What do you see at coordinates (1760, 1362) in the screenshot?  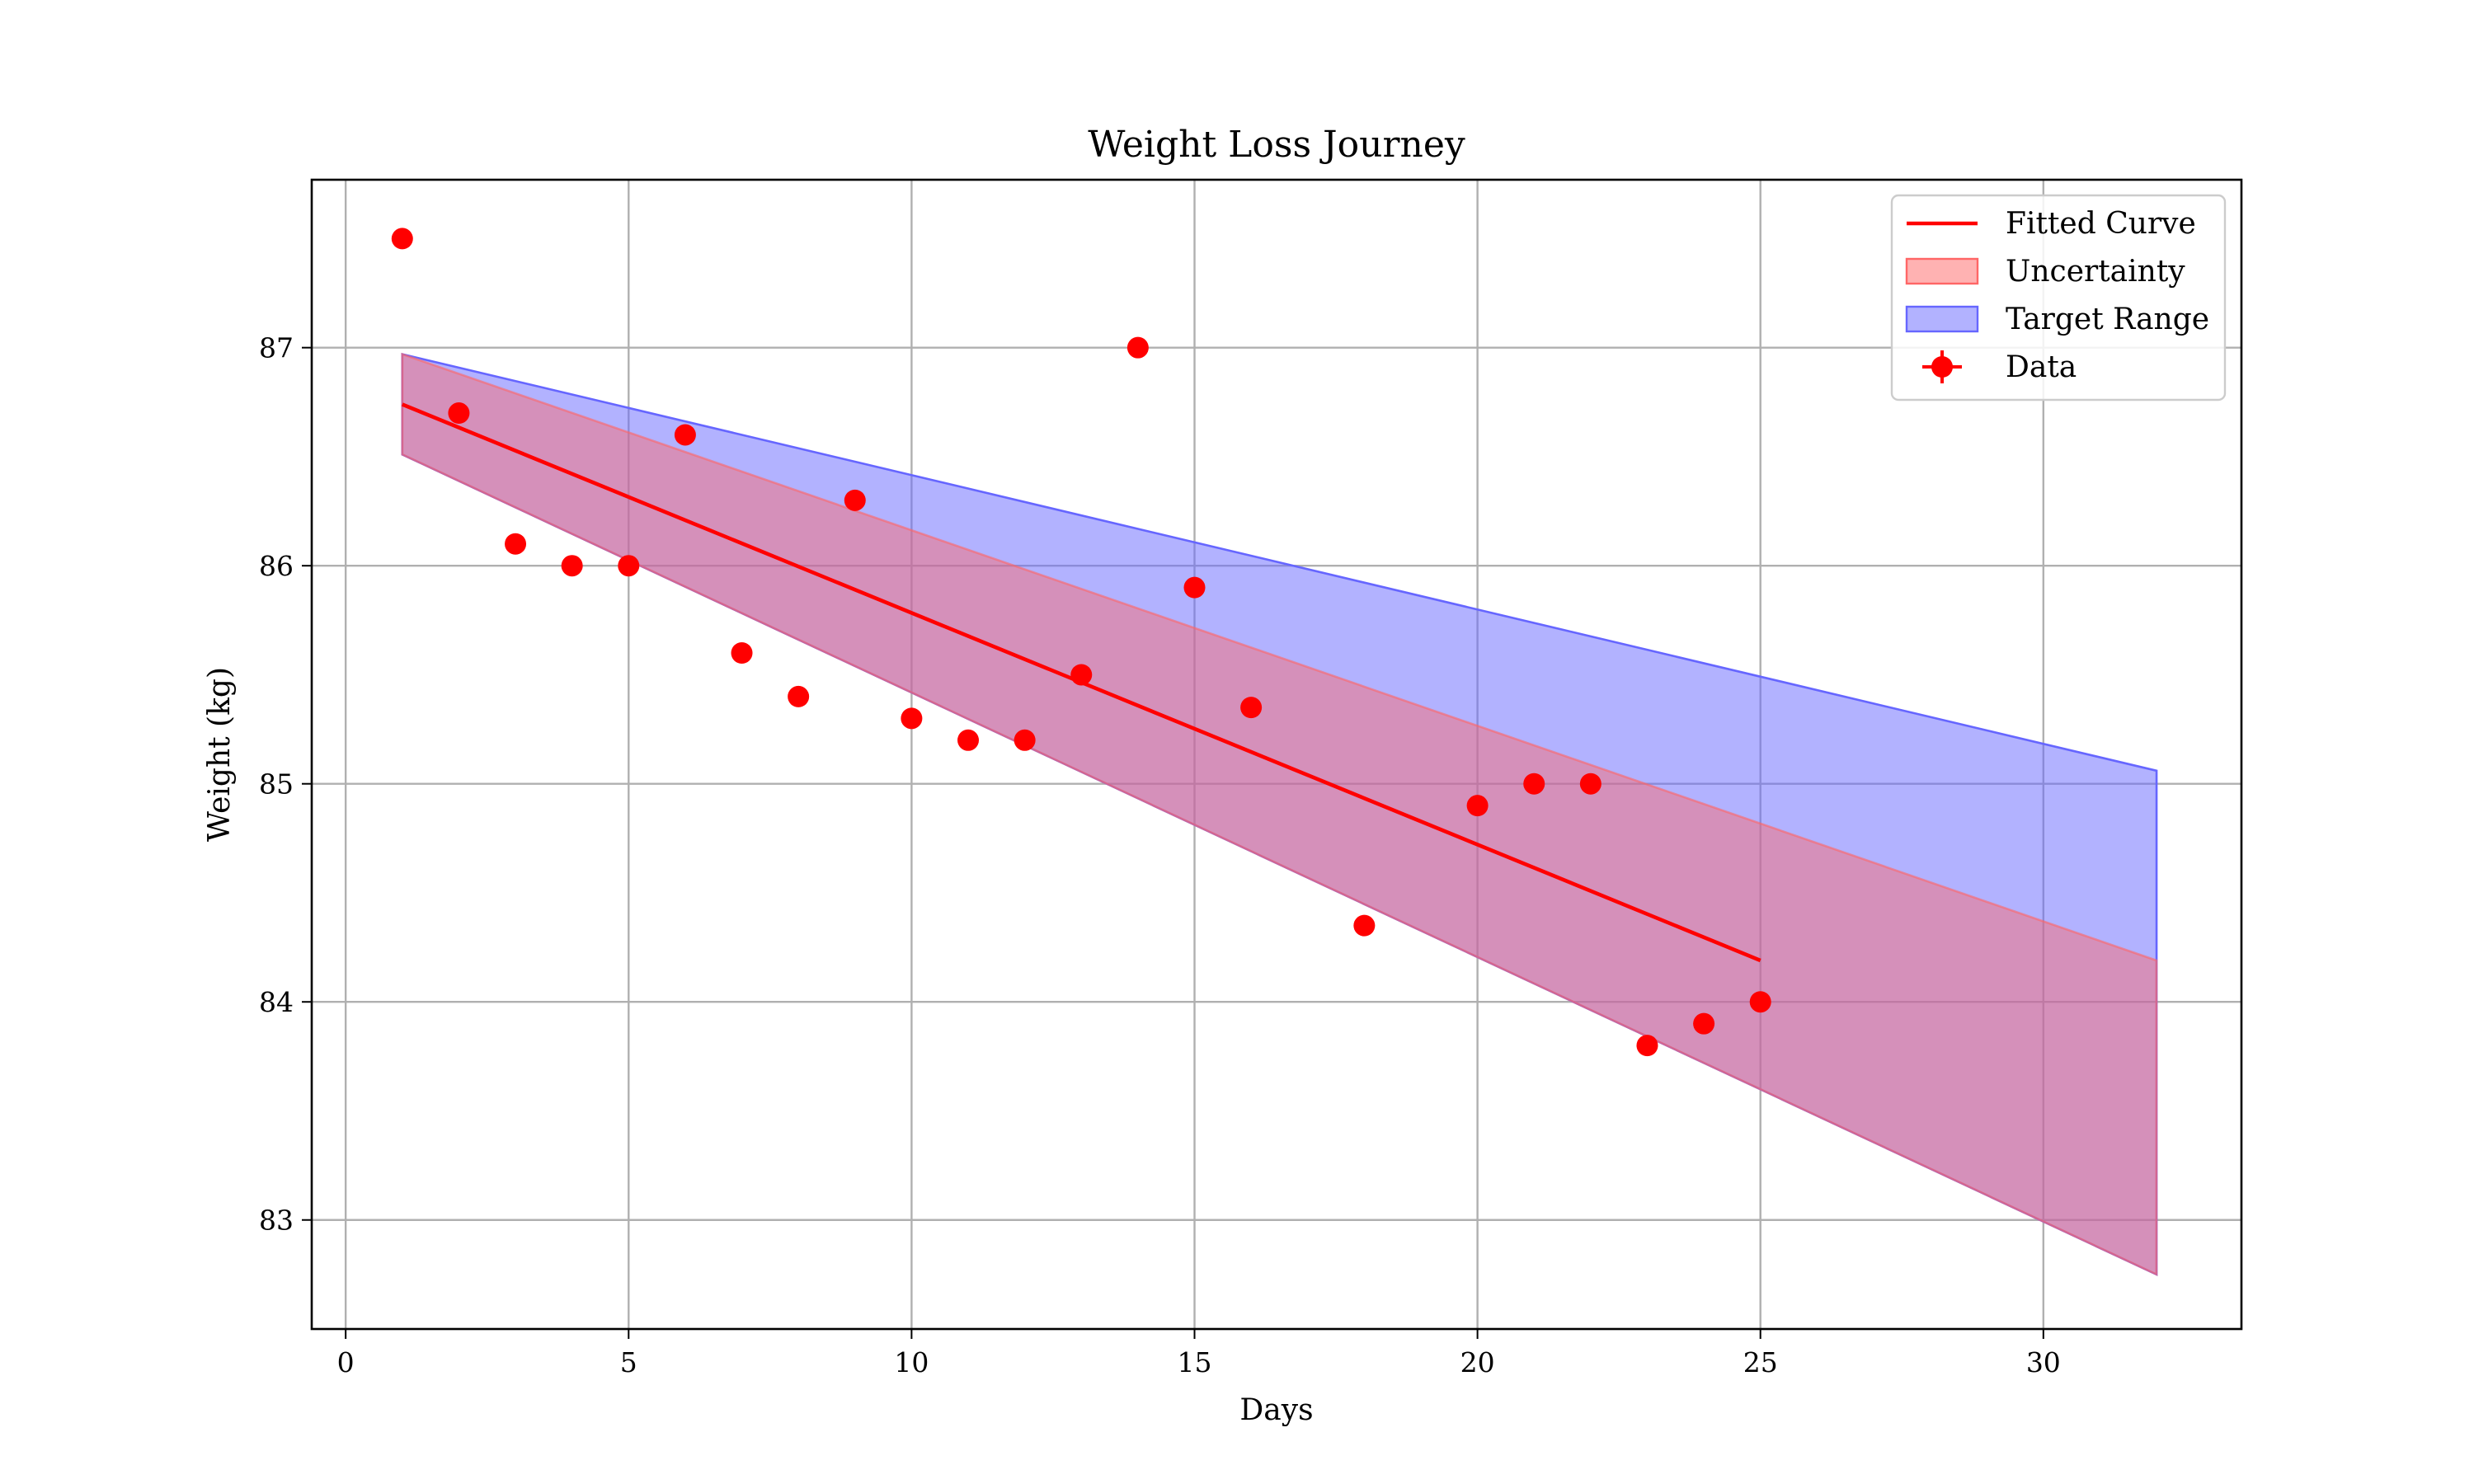 I see `x-tick-label: 25` at bounding box center [1760, 1362].